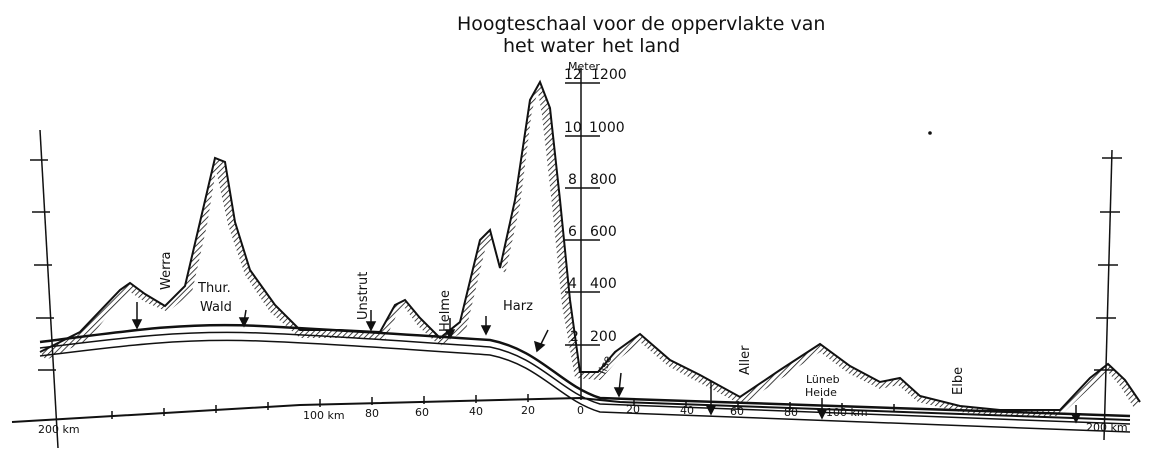 Image resolution: width=1152 pixels, height=462 pixels. Describe the element at coordinates (609, 75) in the screenshot. I see `scale-land-1200: 1200` at that location.